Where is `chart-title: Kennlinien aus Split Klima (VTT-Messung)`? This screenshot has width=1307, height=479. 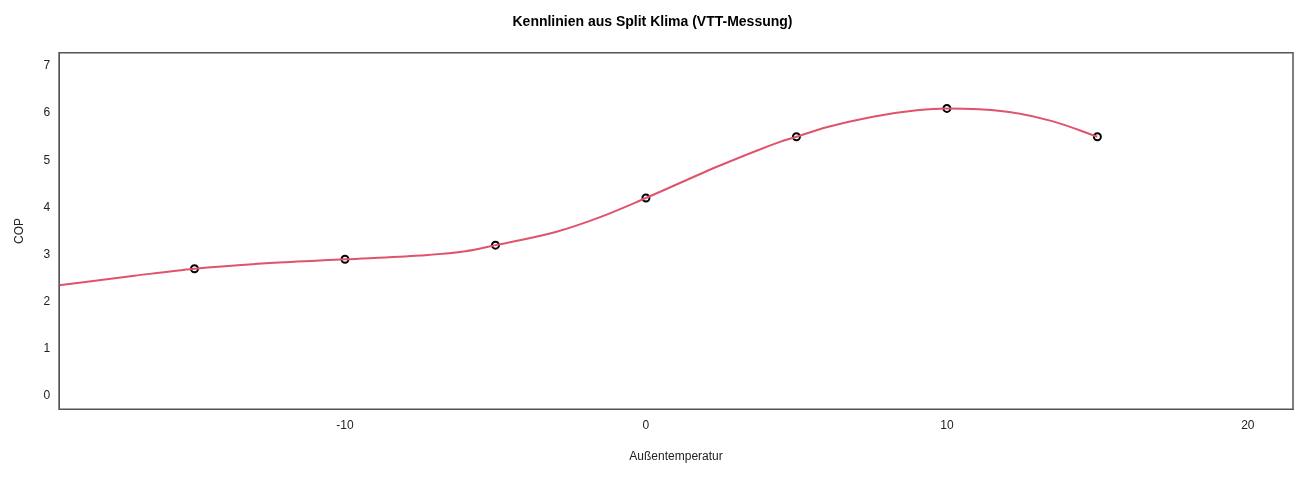 chart-title: Kennlinien aus Split Klima (VTT-Messung) is located at coordinates (652, 21).